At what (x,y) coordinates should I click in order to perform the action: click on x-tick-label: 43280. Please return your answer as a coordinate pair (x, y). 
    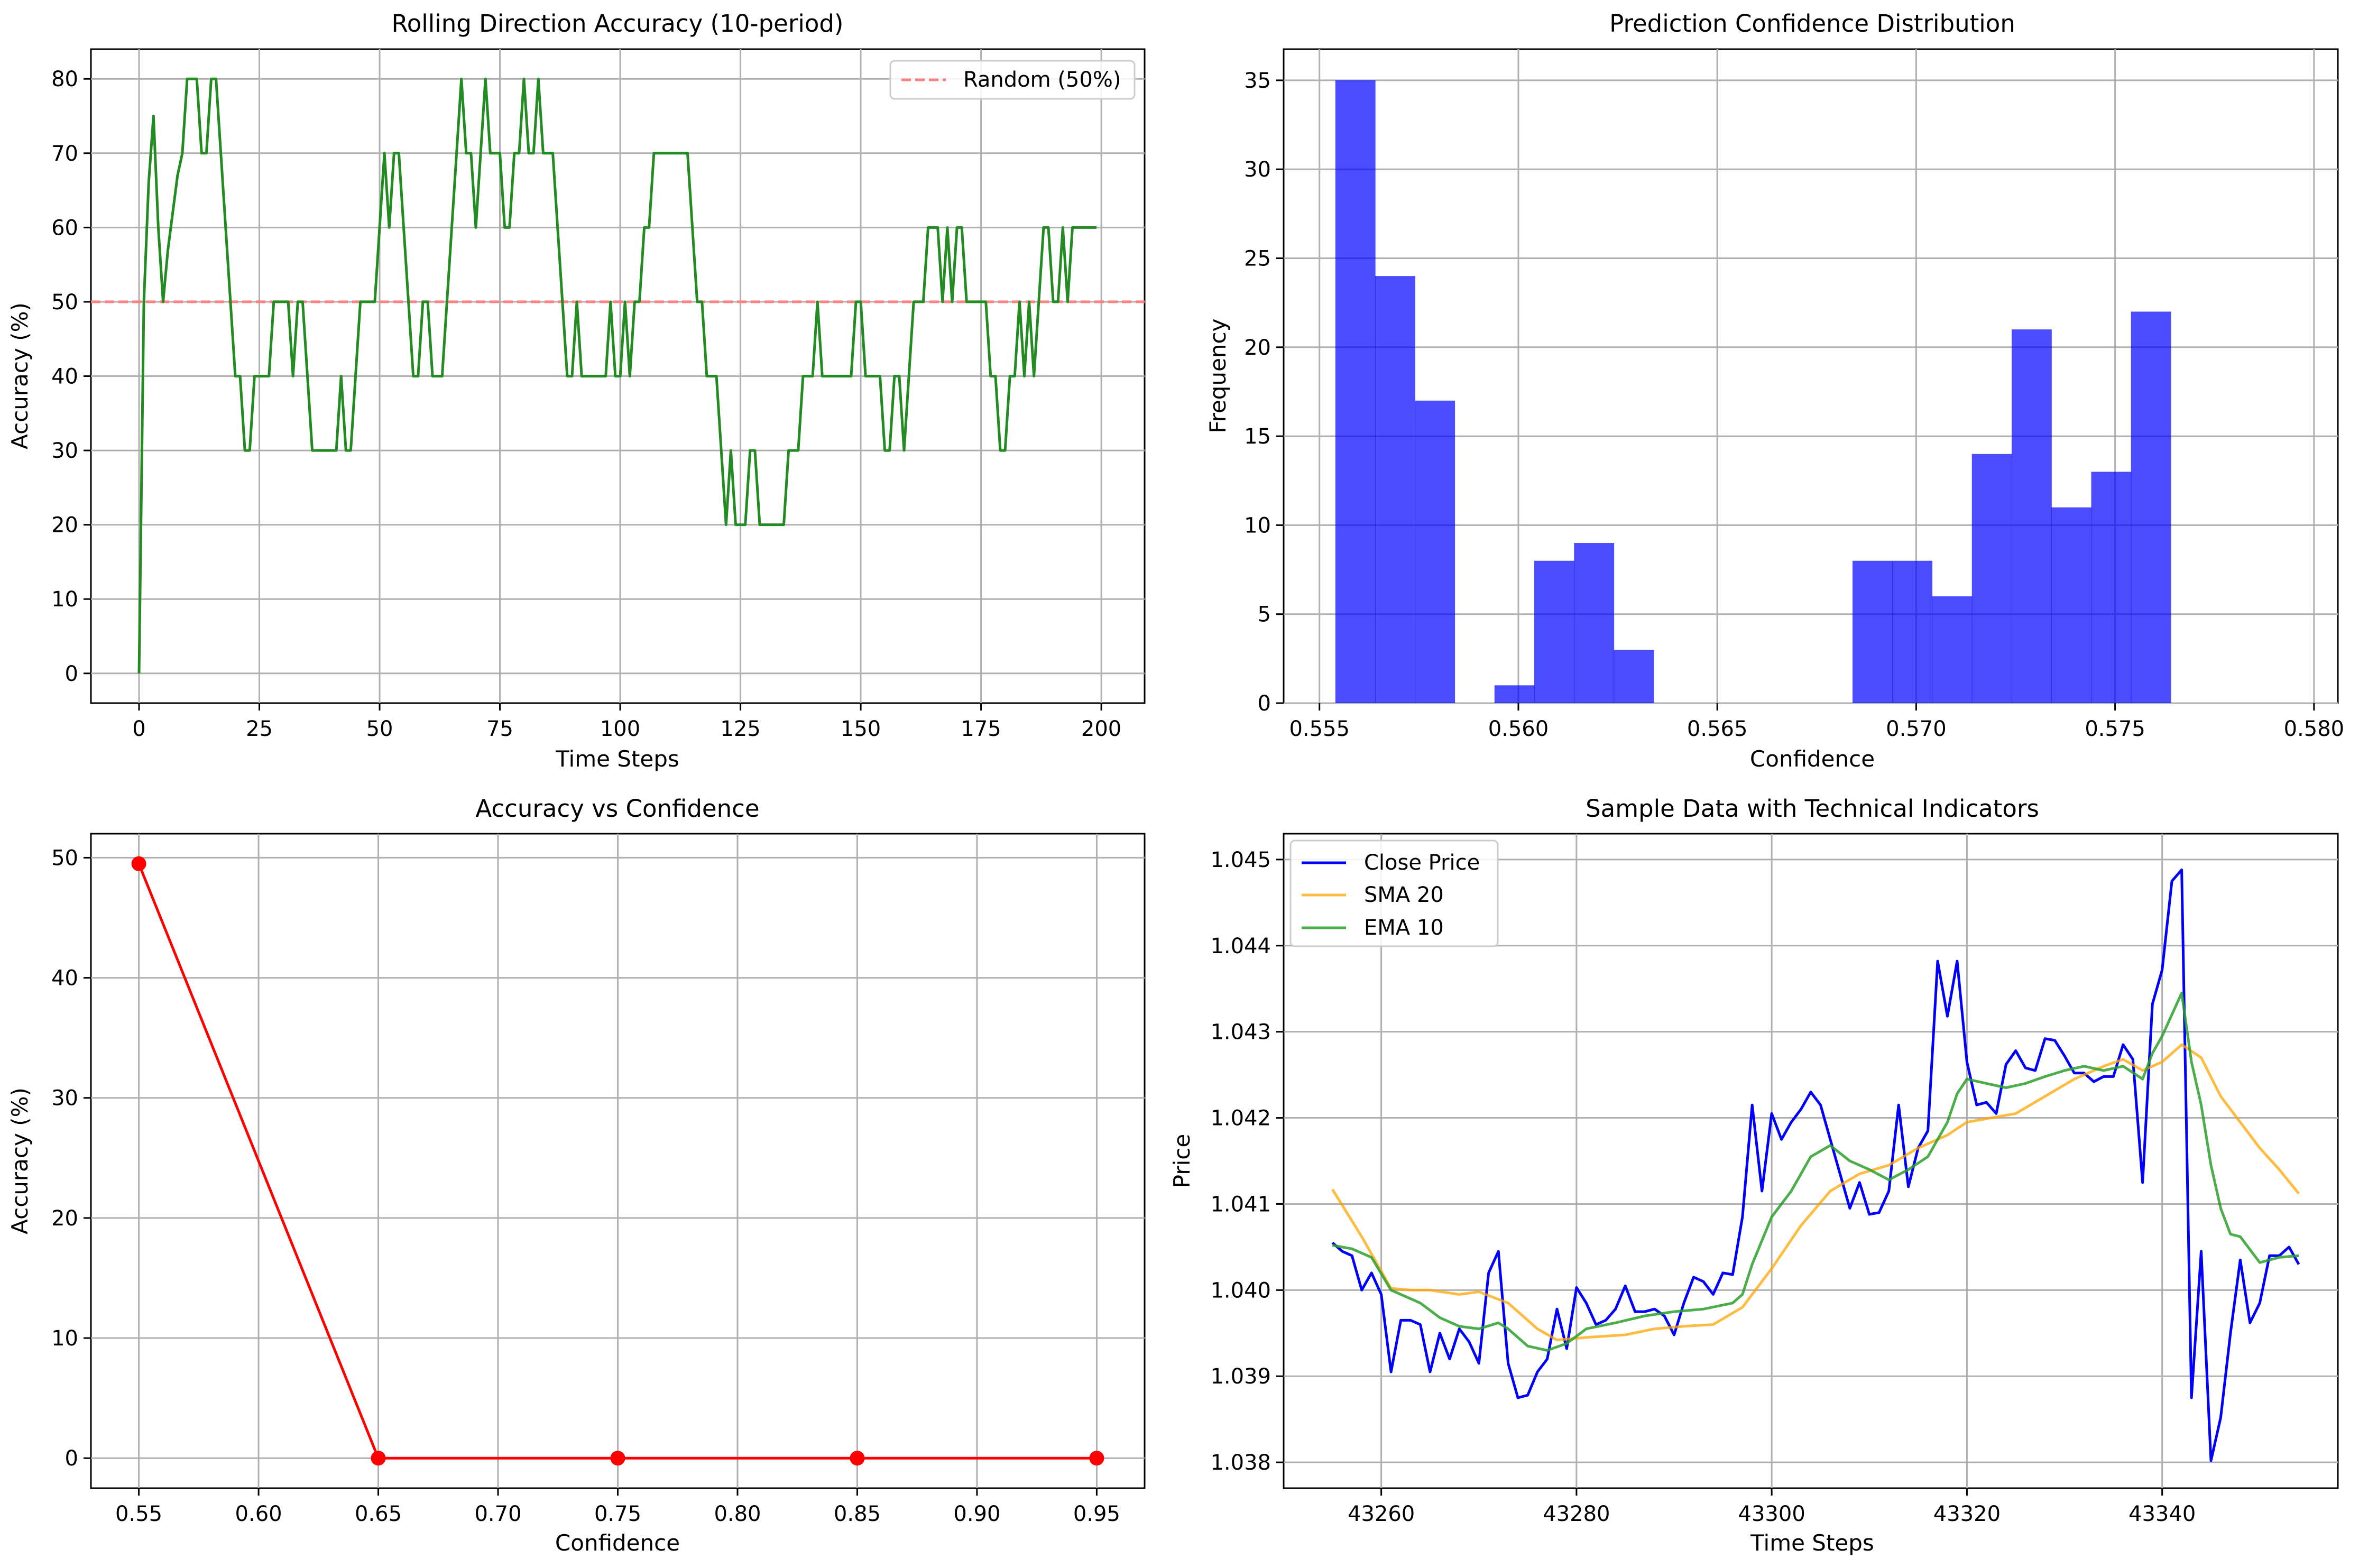
    Looking at the image, I should click on (1577, 1514).